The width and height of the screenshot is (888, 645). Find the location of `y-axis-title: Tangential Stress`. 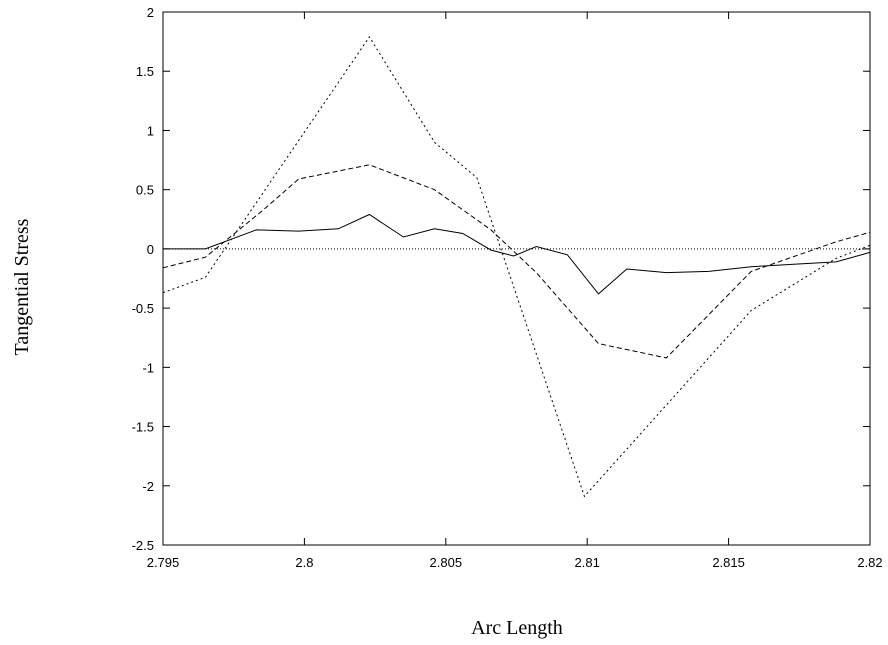

y-axis-title: Tangential Stress is located at coordinates (22, 286).